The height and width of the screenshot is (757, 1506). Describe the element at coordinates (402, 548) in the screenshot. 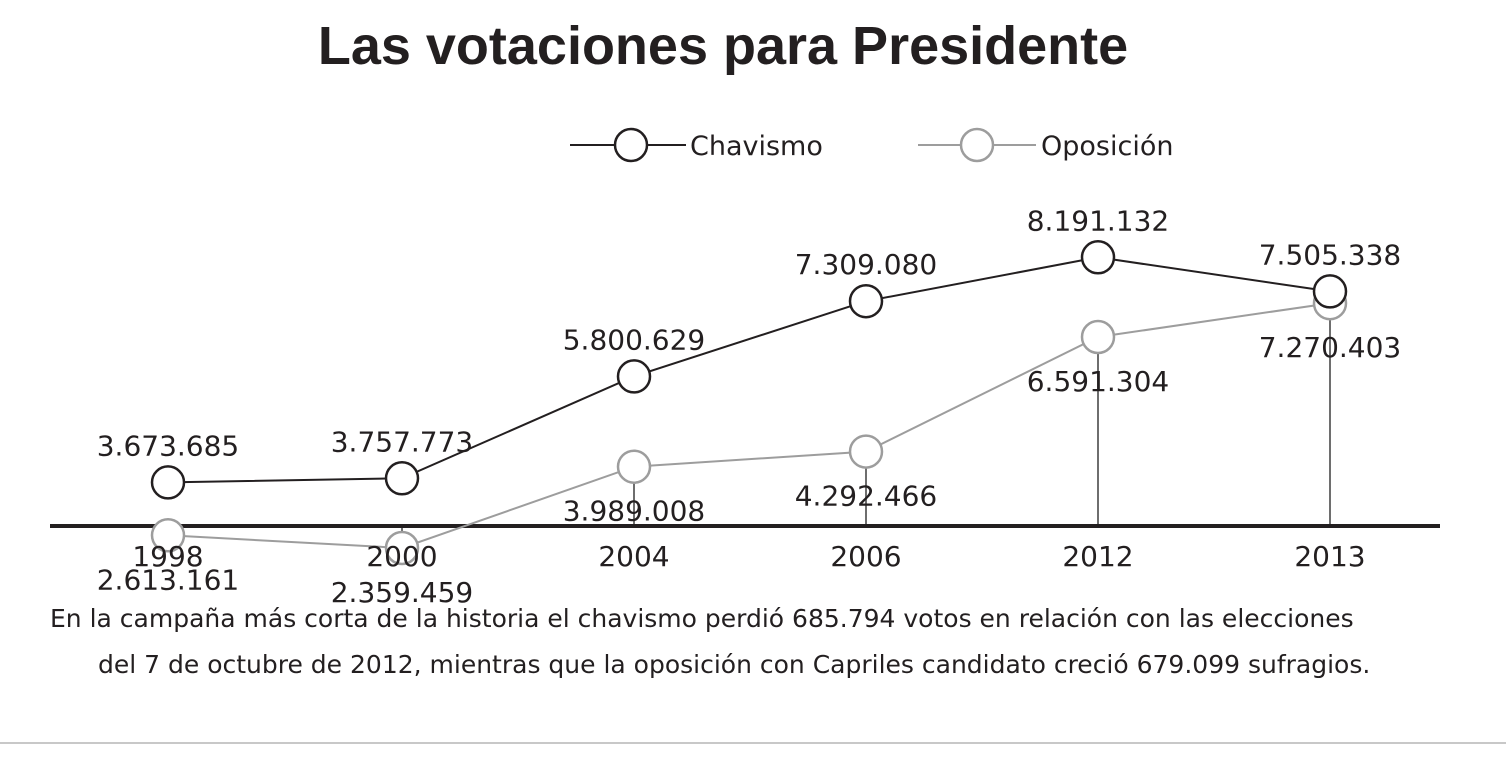

I see `marker-oposicion-2000` at that location.